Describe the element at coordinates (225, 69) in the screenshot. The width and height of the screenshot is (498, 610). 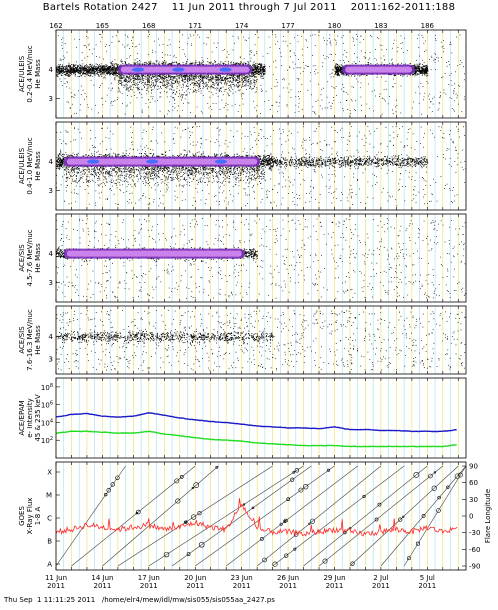
I see `density-peak` at that location.